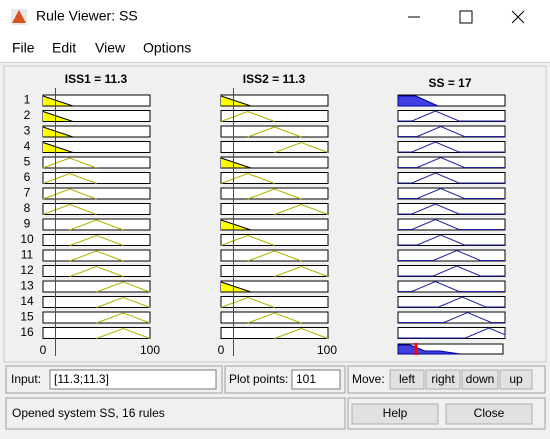  What do you see at coordinates (429, 349) in the screenshot?
I see `aggregate-shape` at bounding box center [429, 349].